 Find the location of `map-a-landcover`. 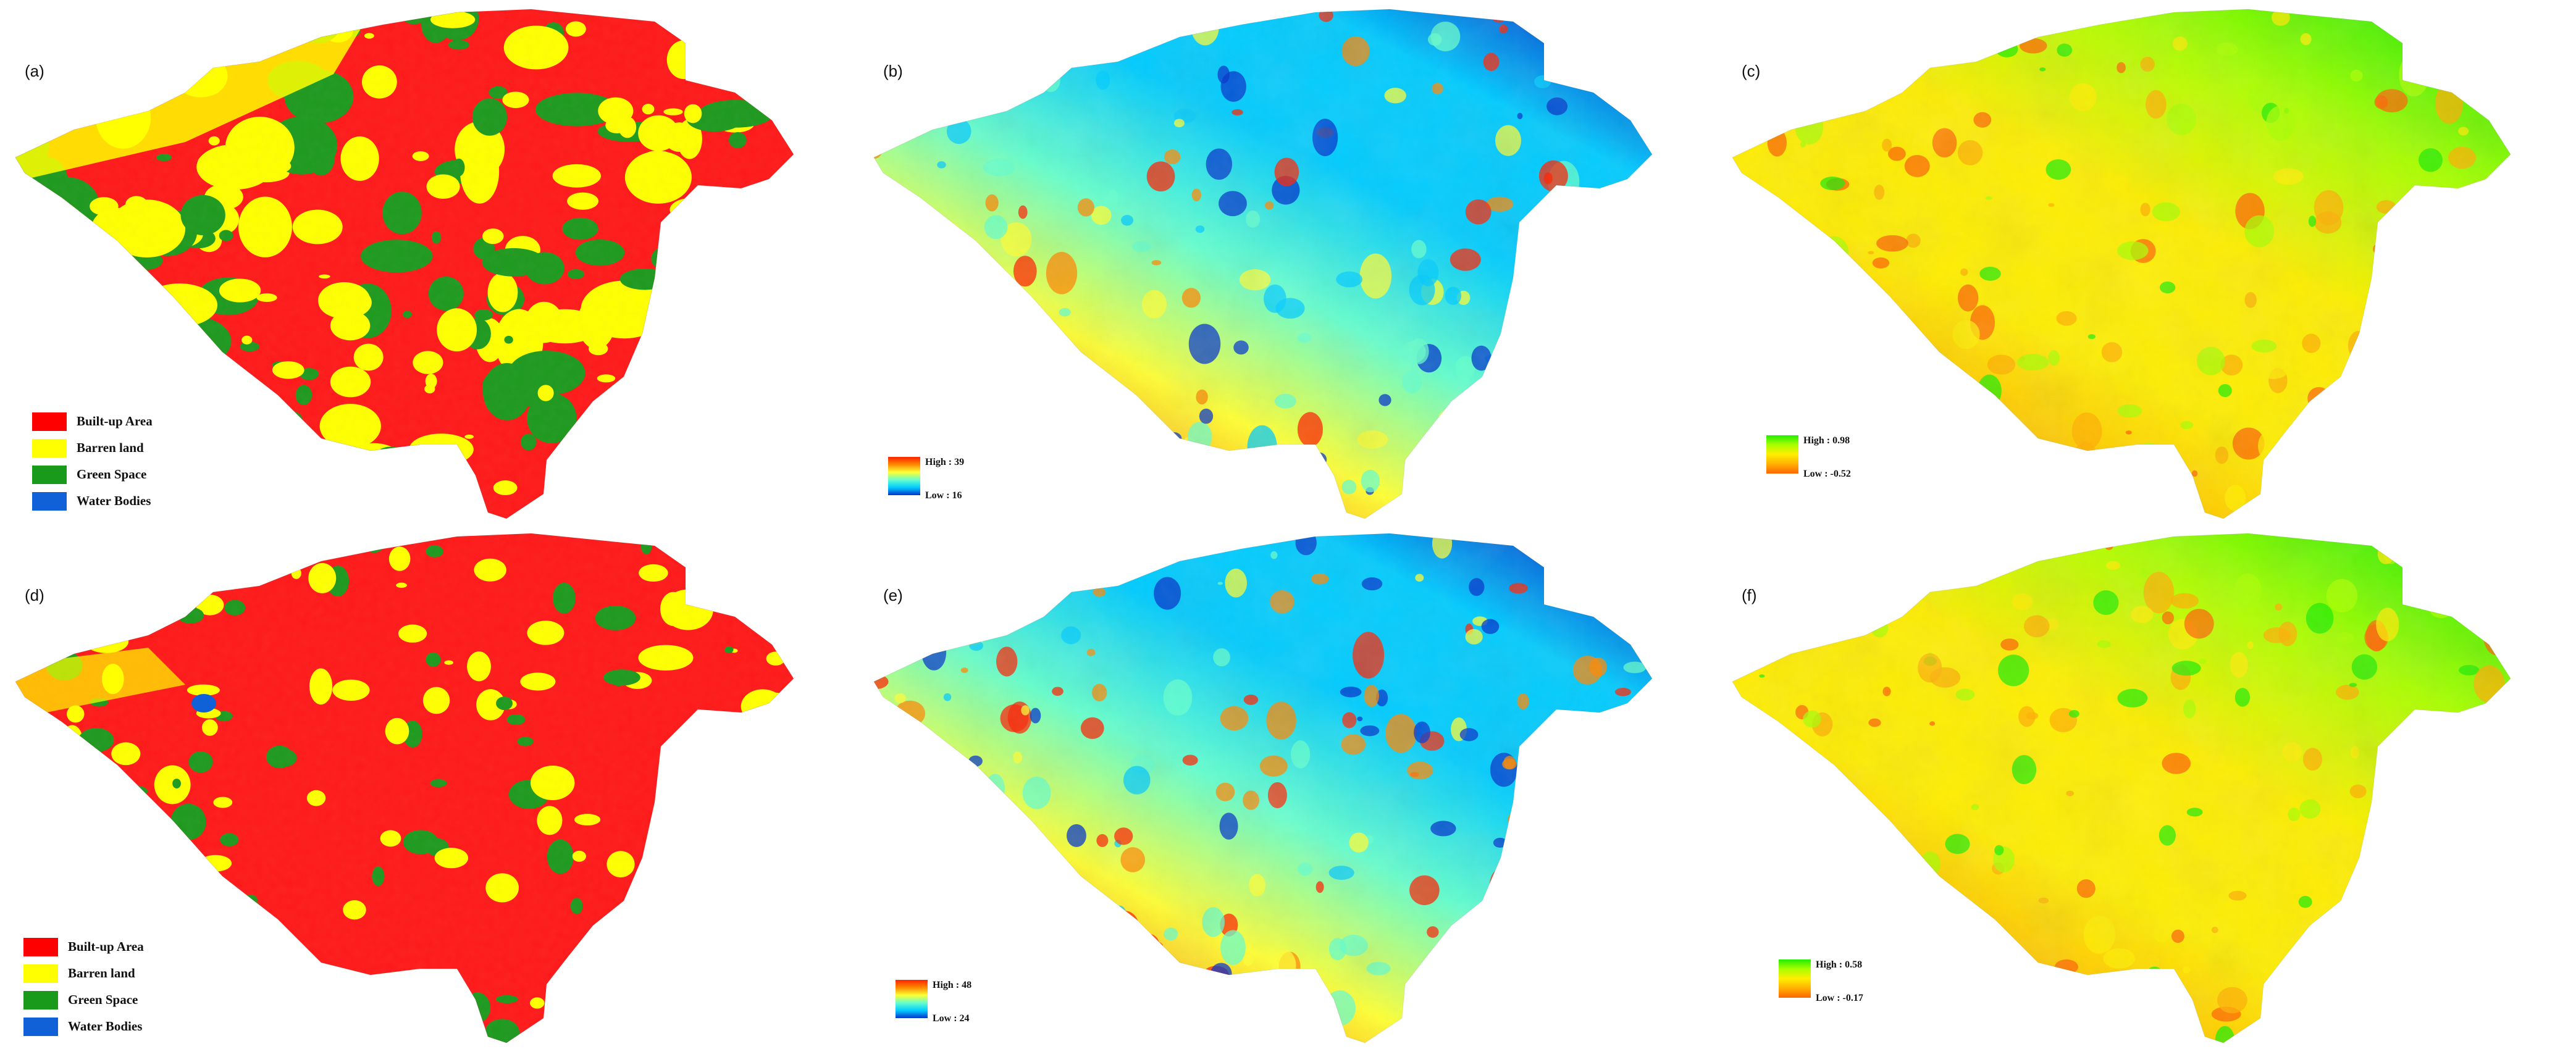

map-a-landcover is located at coordinates (404, 264).